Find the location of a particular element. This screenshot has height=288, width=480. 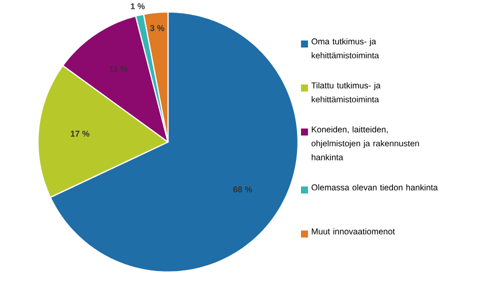

legend-label: Tilattu tutkimus- ja kehittämistoiminta is located at coordinates (346, 92).